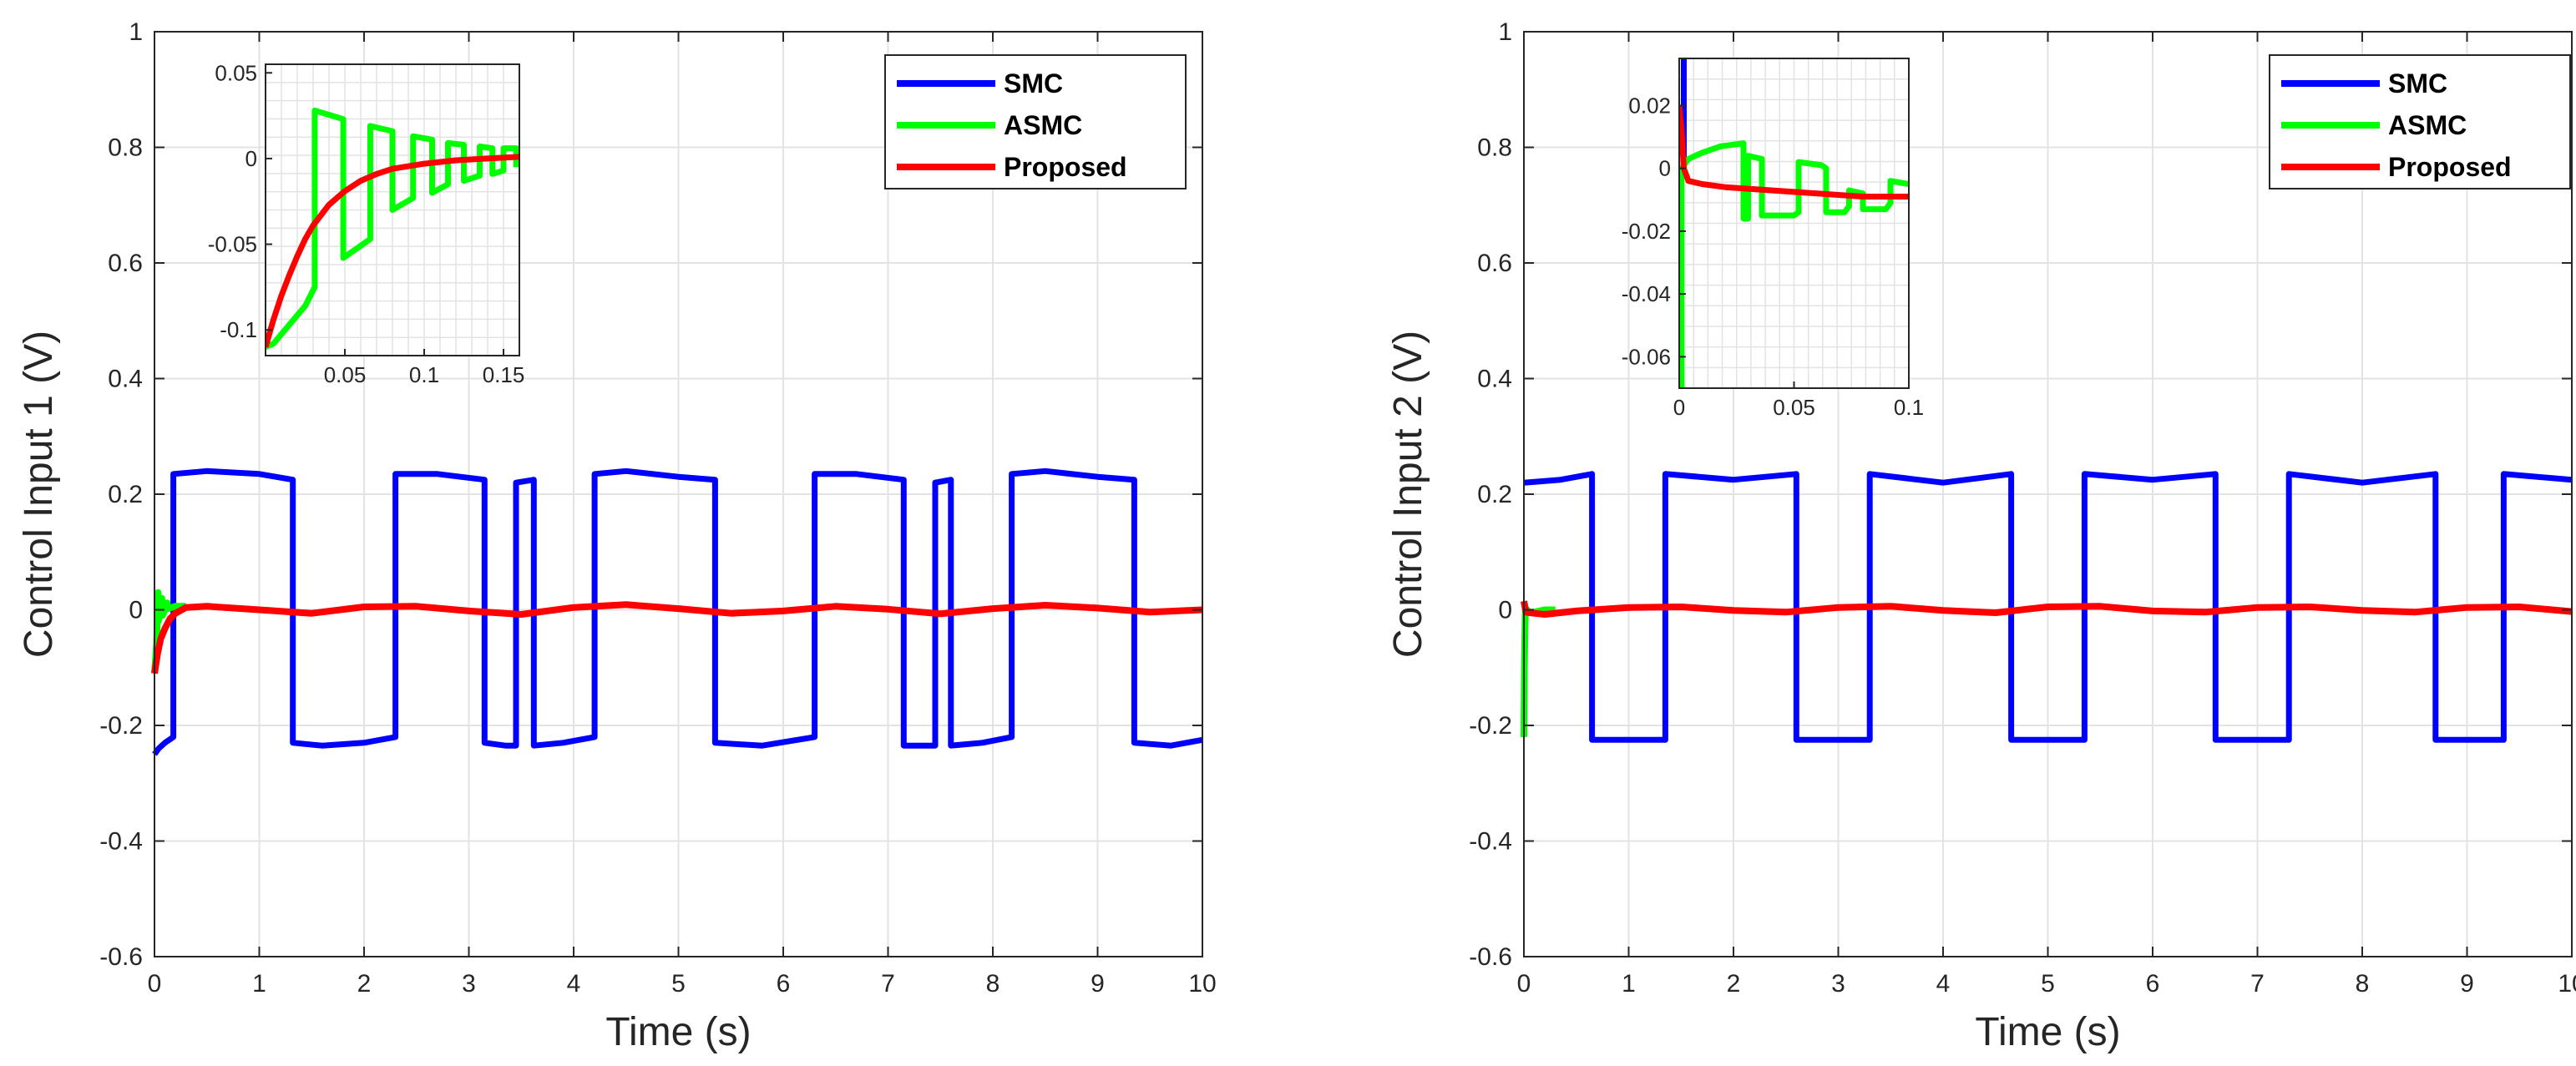 The image size is (2576, 1066). I want to click on inset-chart: 0.05 0.1 0.15 -0.1 -0.05 0 0.05, so click(366, 223).